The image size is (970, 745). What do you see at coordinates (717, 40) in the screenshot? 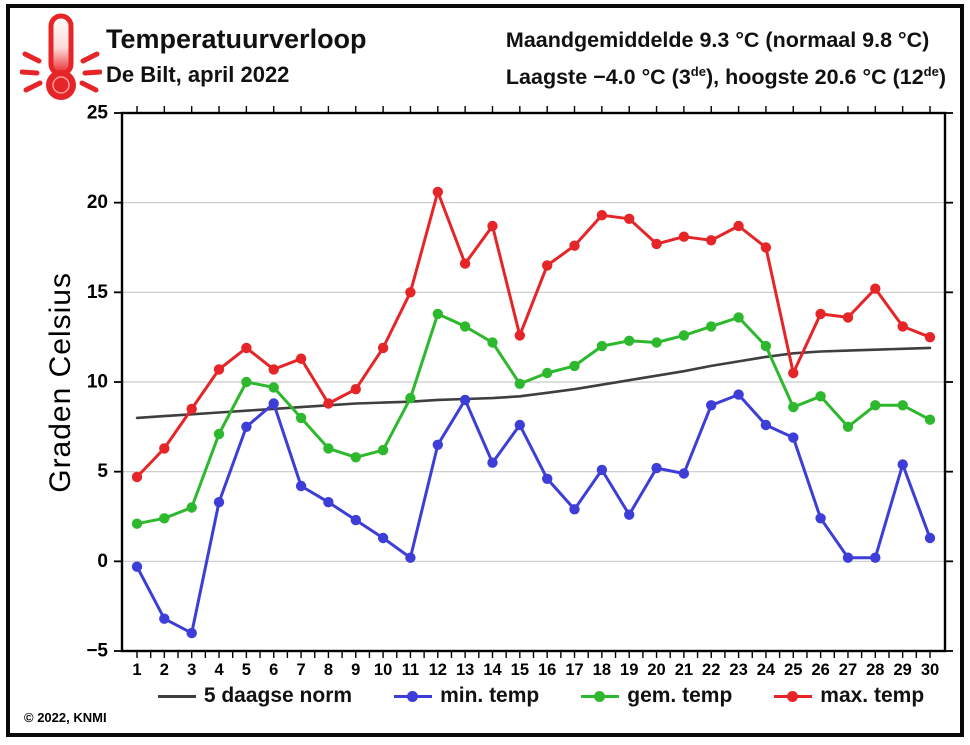
I see `stats-monthly-mean: Maandgemiddelde 9.3 °C (normaal 9.8 °C)` at bounding box center [717, 40].